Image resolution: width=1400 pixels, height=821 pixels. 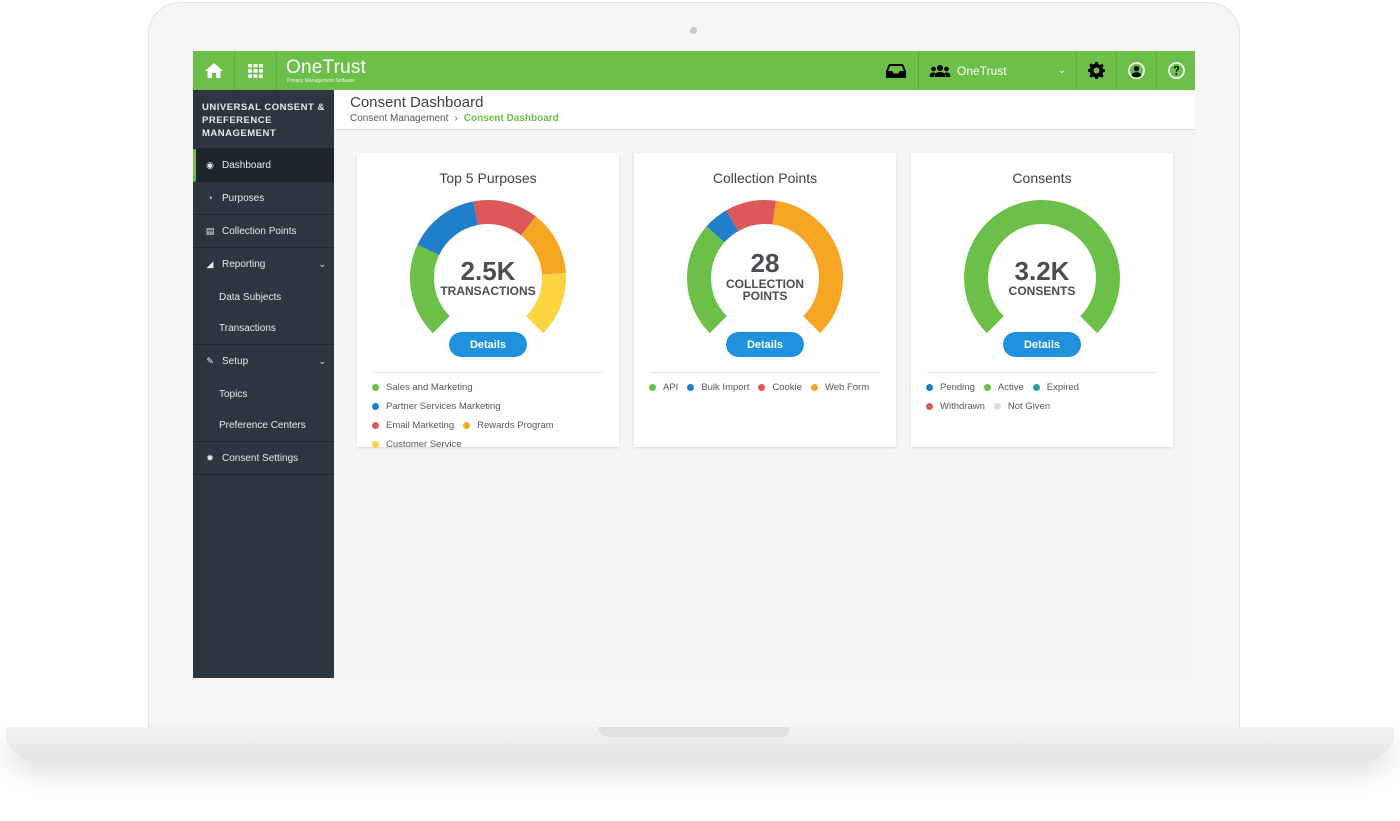 I want to click on sidebar-subitem-preference-centers: Preference Centers, so click(x=263, y=426).